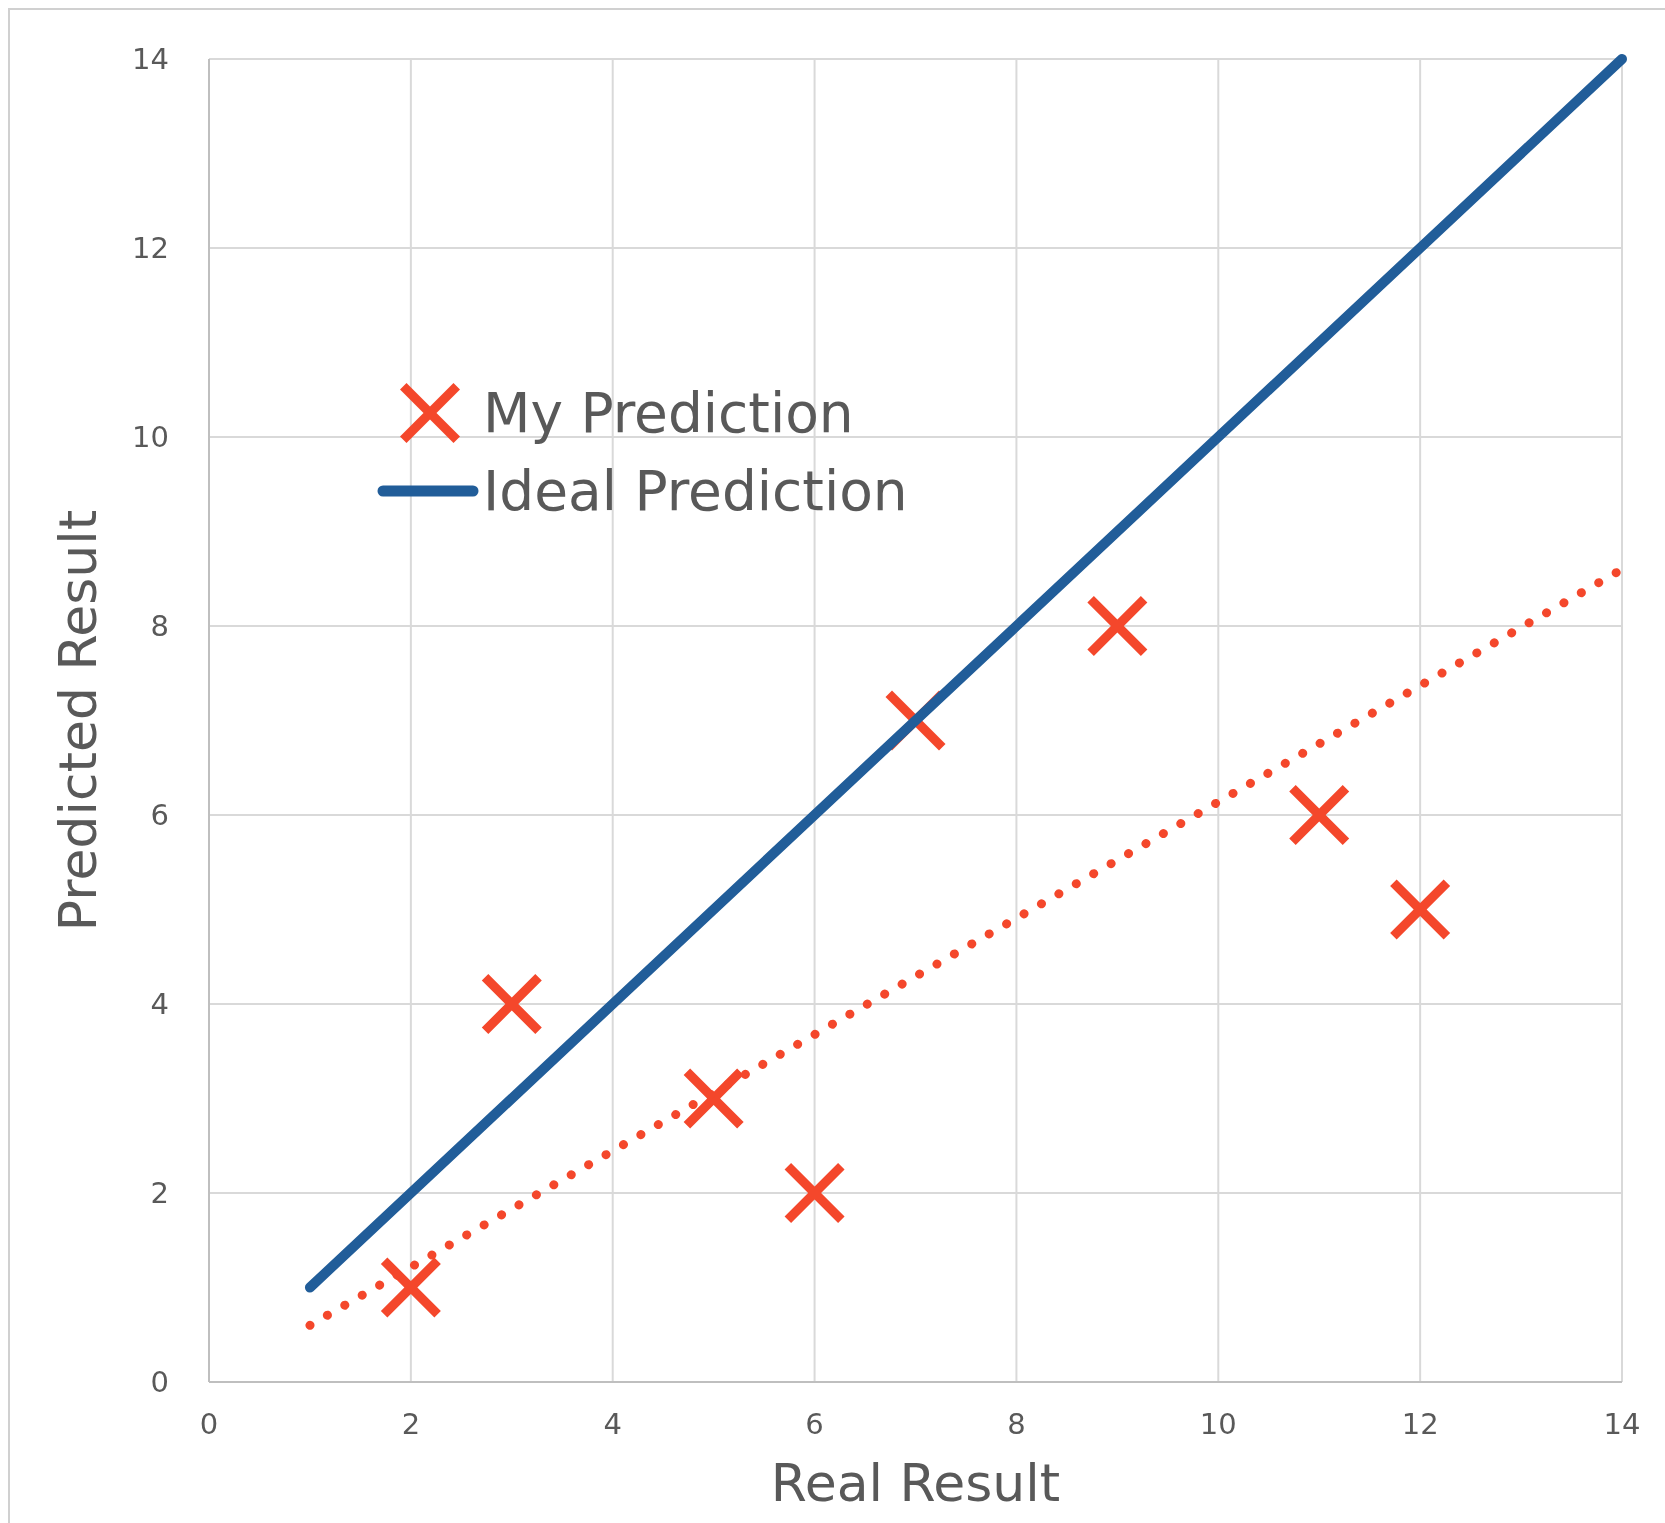 The width and height of the screenshot is (1665, 1523). Describe the element at coordinates (150, 248) in the screenshot. I see `y-tick-label: 12` at that location.